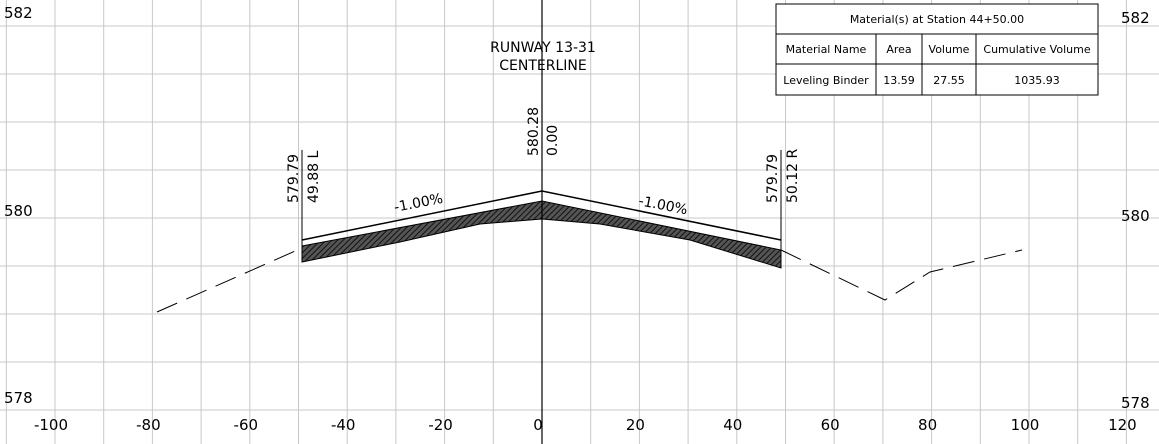 Image resolution: width=1159 pixels, height=444 pixels. What do you see at coordinates (542, 66) in the screenshot?
I see `centerline-label: CENTERLINE` at bounding box center [542, 66].